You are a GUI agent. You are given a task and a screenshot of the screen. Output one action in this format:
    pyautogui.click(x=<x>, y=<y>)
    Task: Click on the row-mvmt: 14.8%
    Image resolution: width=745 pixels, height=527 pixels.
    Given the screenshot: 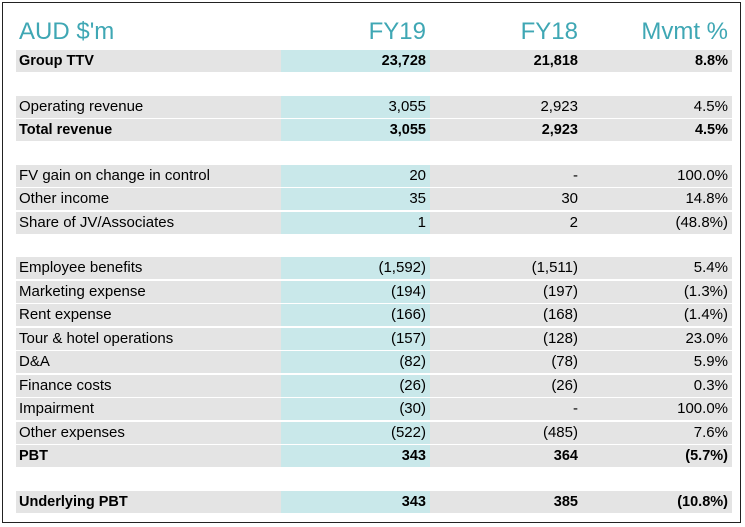 What is the action you would take?
    pyautogui.click(x=706, y=198)
    